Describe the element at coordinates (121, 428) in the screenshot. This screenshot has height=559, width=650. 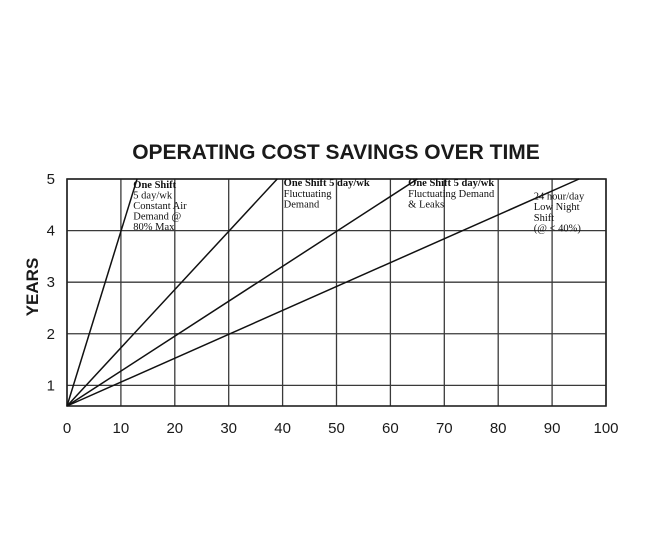
I see `x-tick-label-10: 10` at that location.